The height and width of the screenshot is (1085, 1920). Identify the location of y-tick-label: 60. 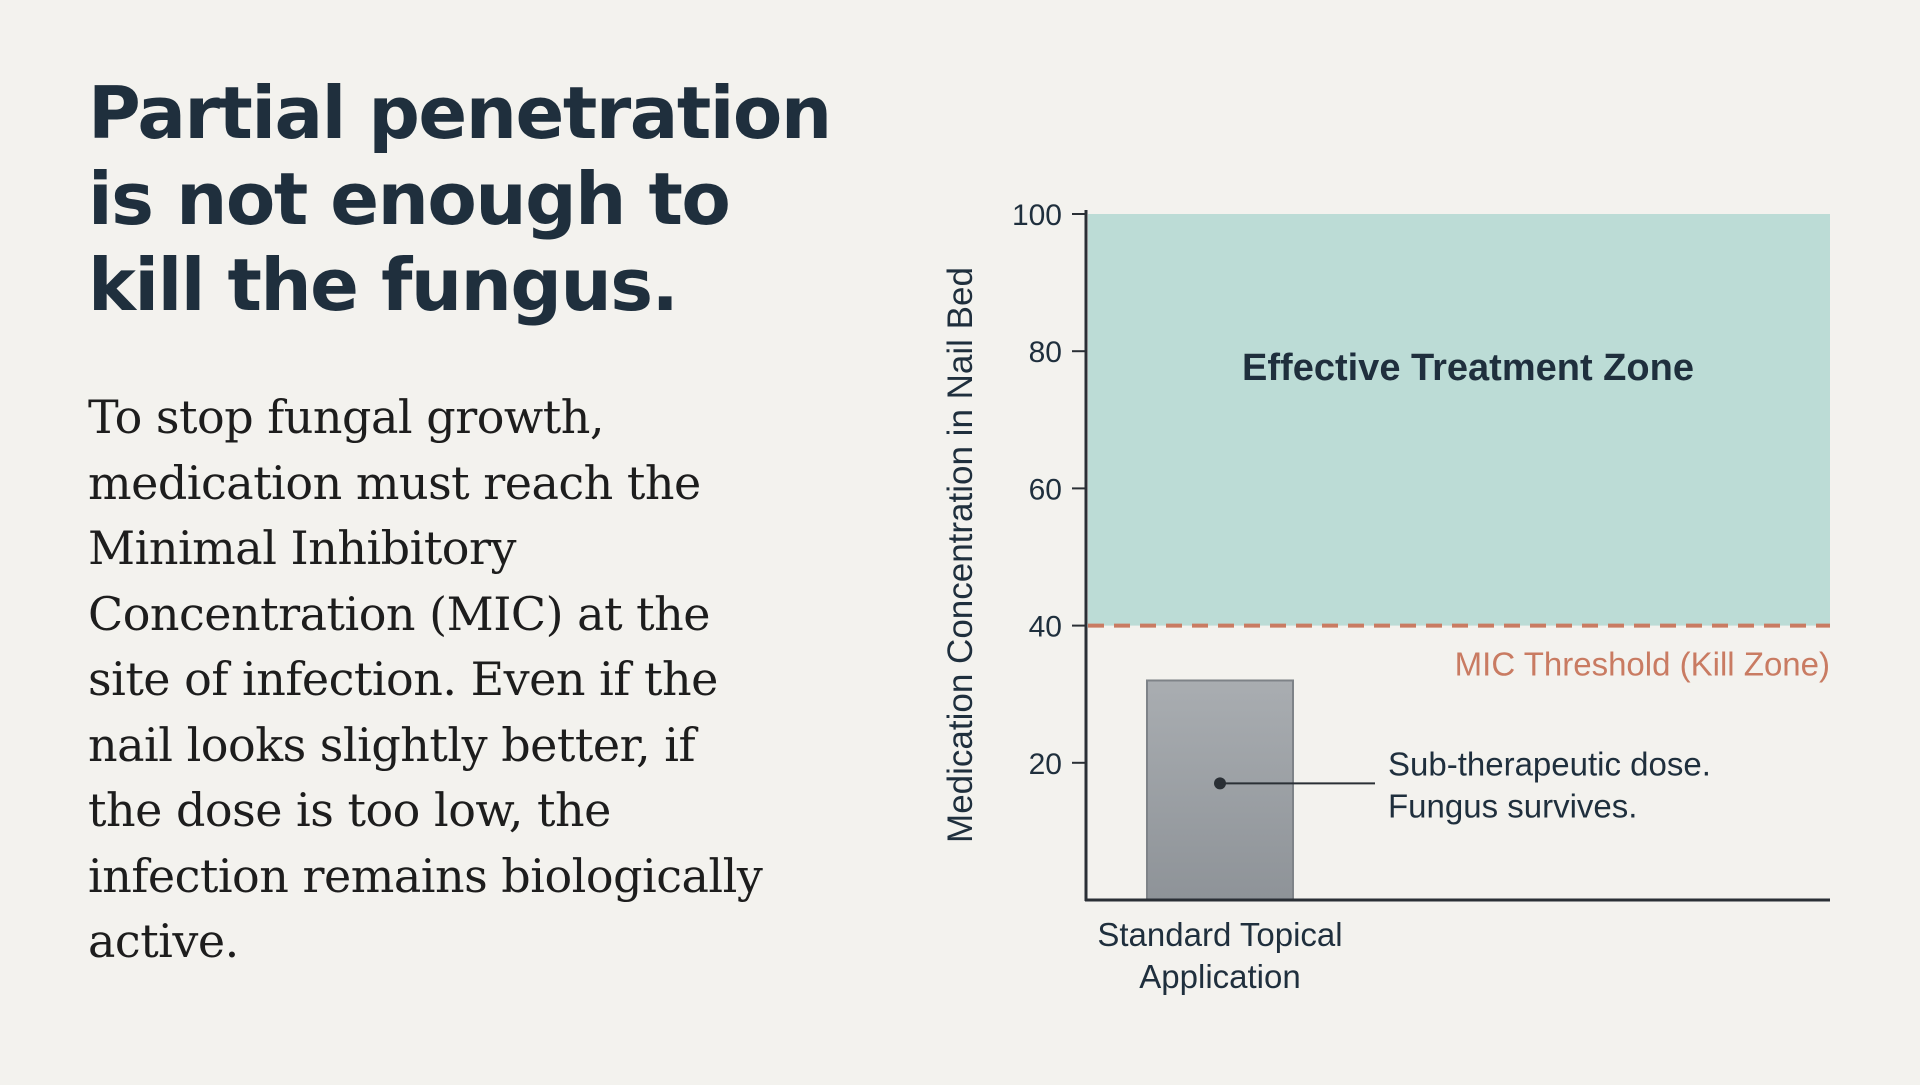
(1045, 489).